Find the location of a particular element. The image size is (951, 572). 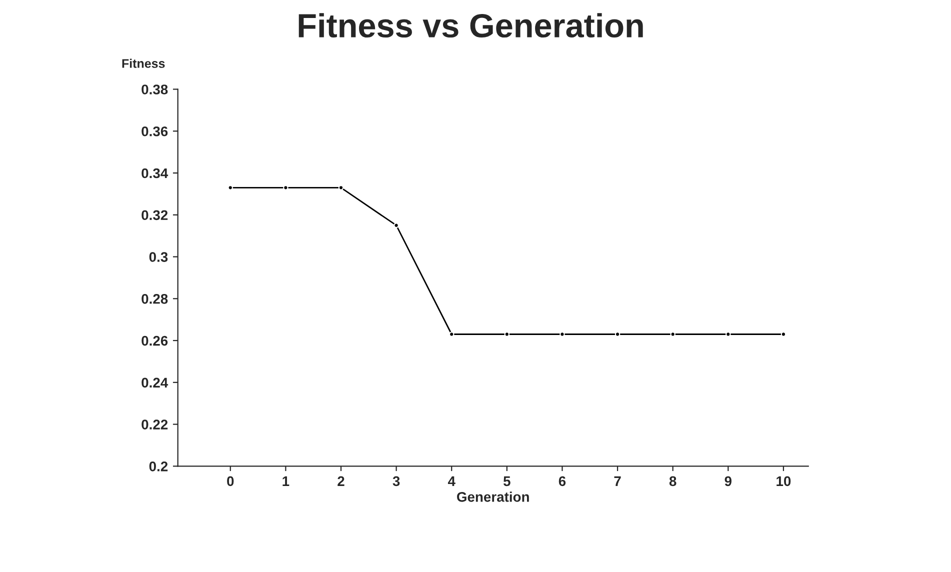

y-tick-label: 0.28 is located at coordinates (155, 299).